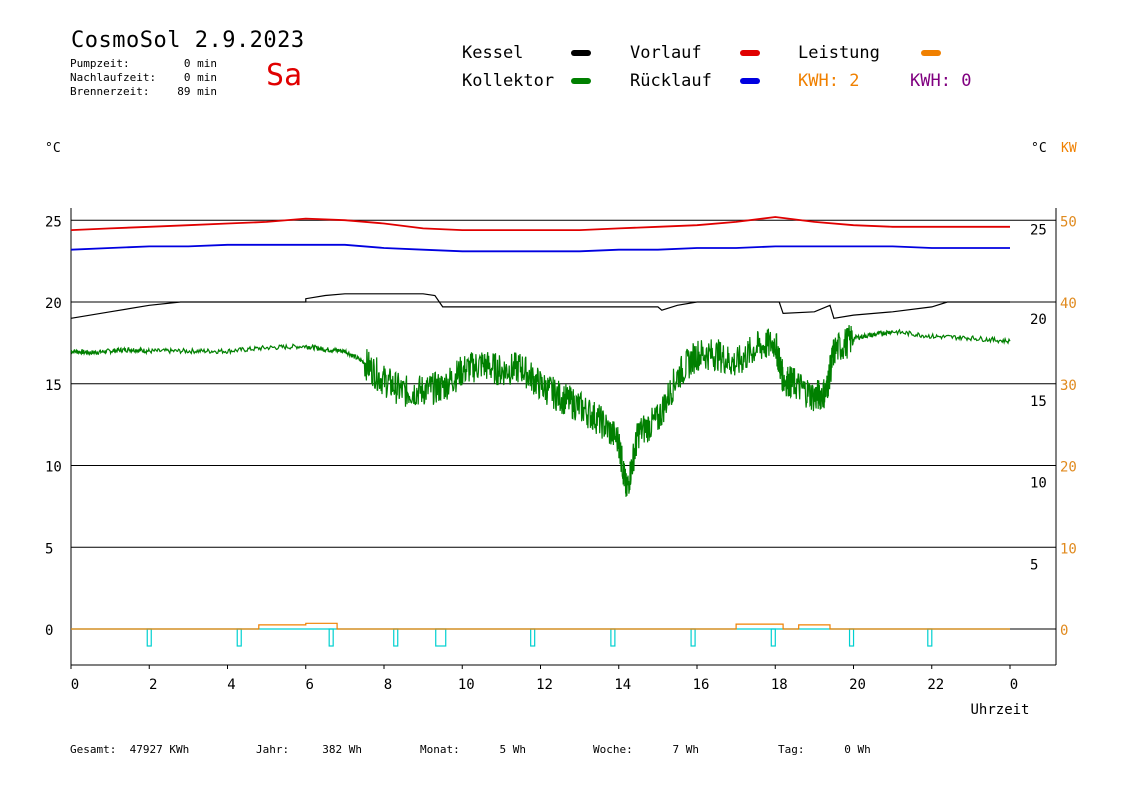 The image size is (1148, 812). I want to click on page-title: CosmoSol 2.9.2023, so click(188, 40).